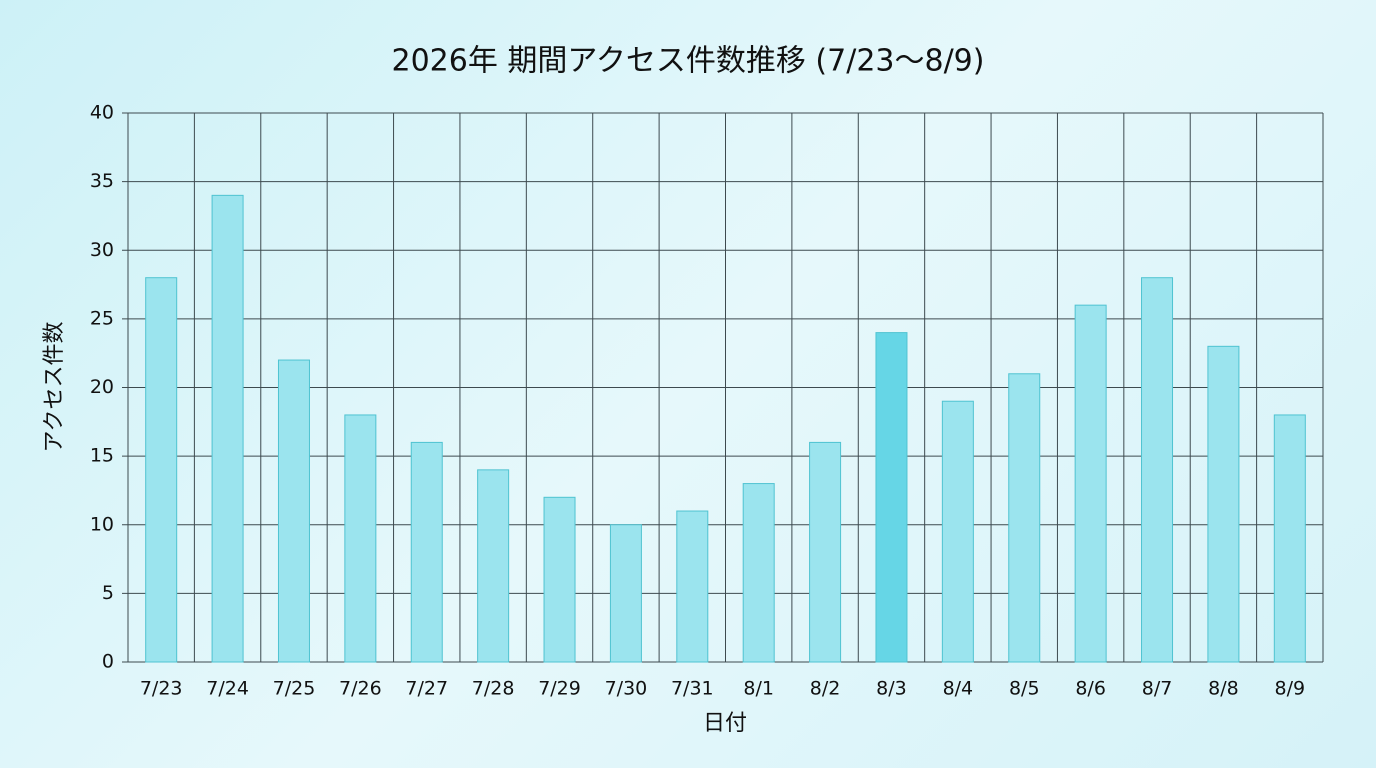 The height and width of the screenshot is (768, 1376). I want to click on x-axis-label: 日付, so click(725, 723).